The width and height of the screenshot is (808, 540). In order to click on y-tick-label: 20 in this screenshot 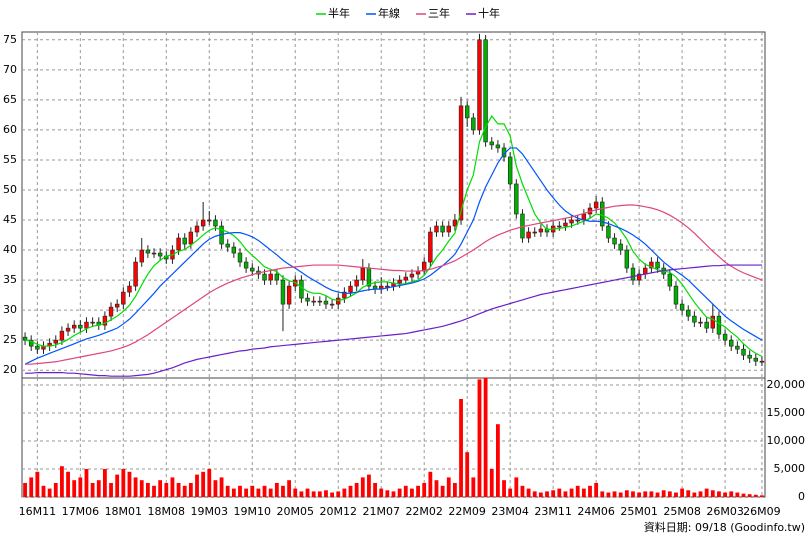, I will do `click(10, 369)`.